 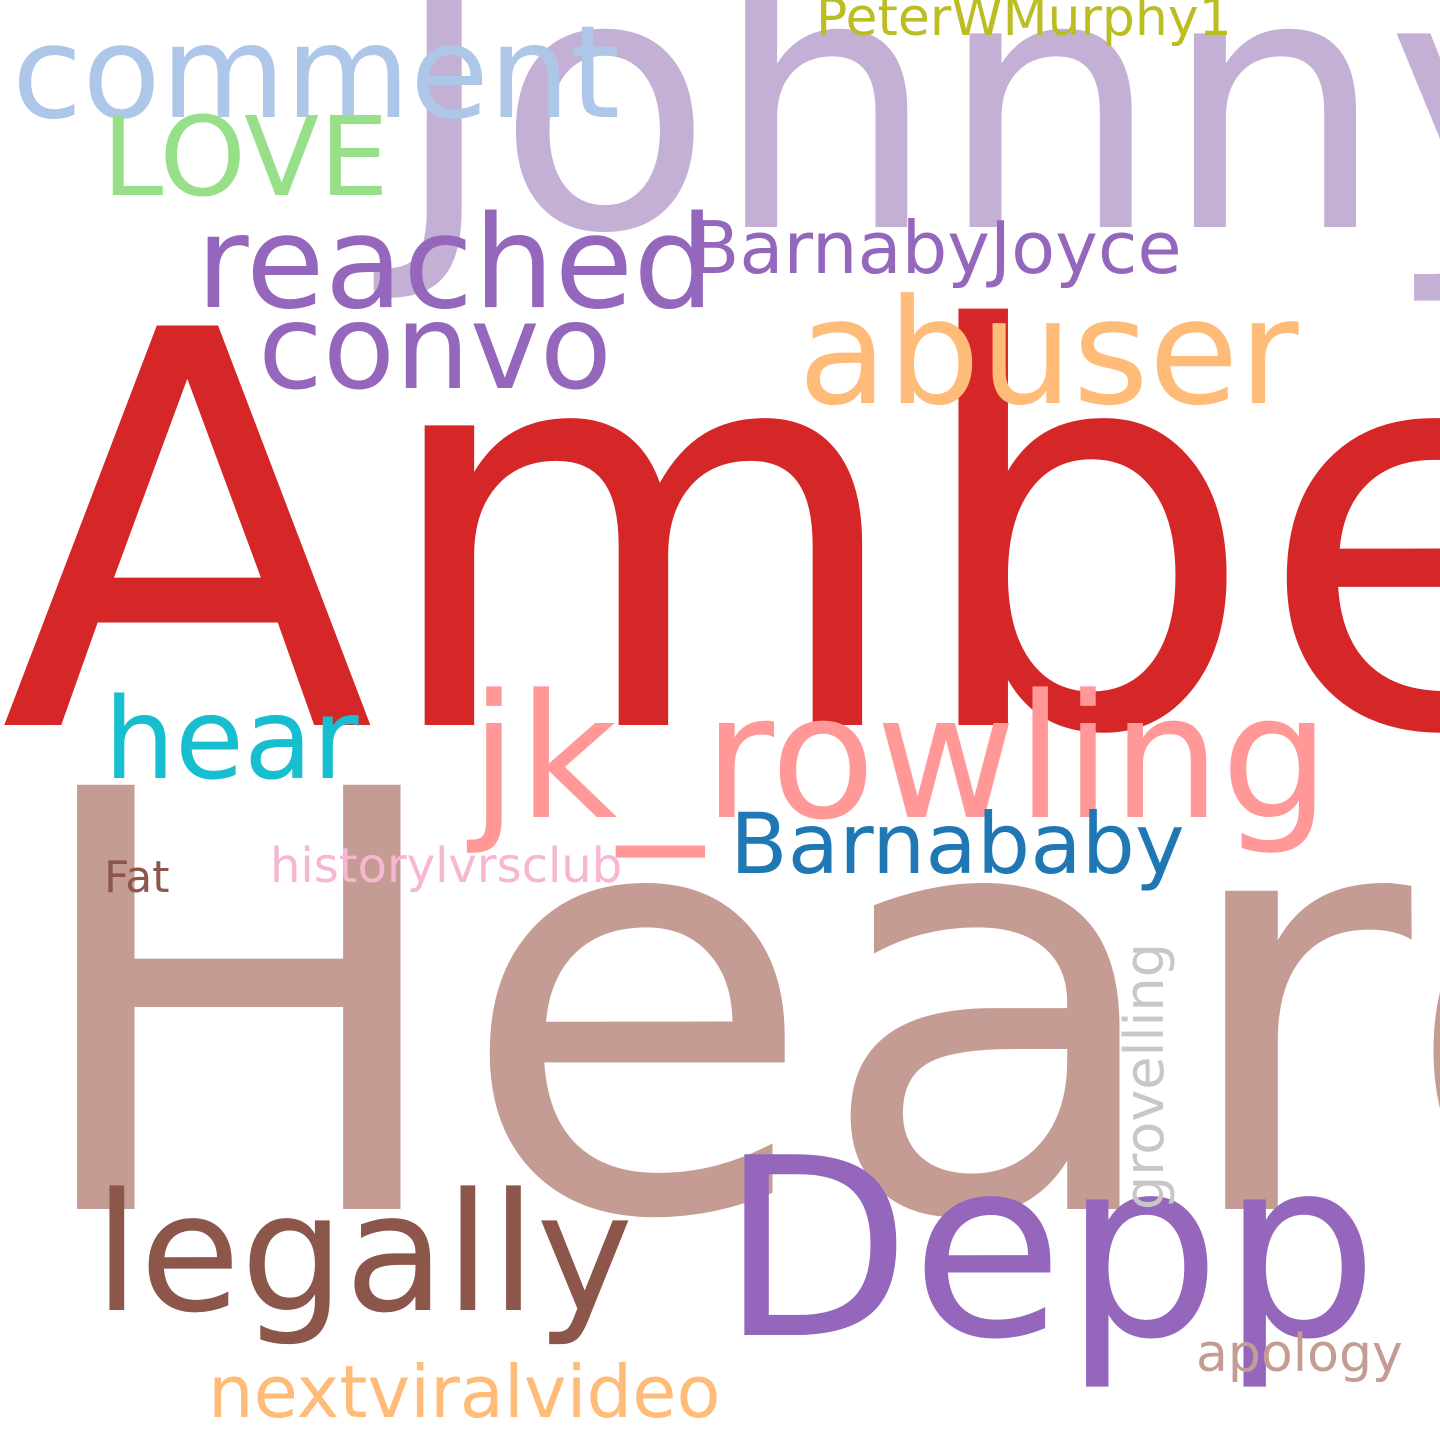 I want to click on word-barnabyjoyce: BarnabyJoyce, so click(x=936, y=248).